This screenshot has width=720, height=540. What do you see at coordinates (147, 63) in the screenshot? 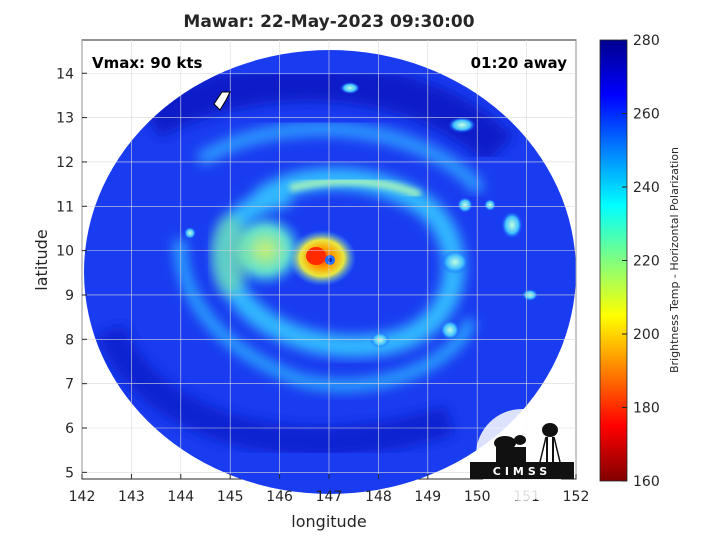
I see `vmax-label: Vmax: 90 kts` at bounding box center [147, 63].